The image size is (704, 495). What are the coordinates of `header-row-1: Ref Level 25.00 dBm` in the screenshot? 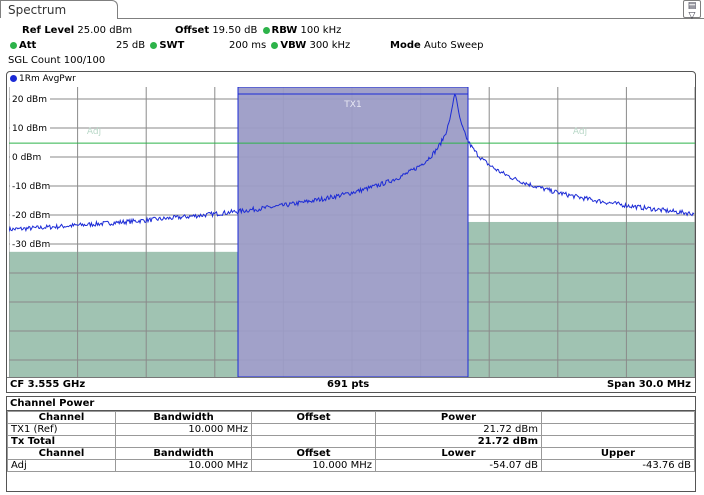 It's located at (77, 31).